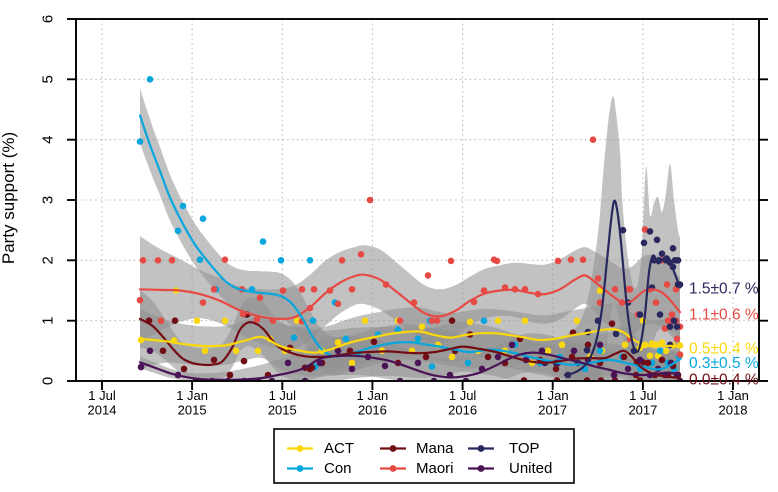 This screenshot has width=778, height=492. Describe the element at coordinates (338, 468) in the screenshot. I see `svg-text: Con` at that location.